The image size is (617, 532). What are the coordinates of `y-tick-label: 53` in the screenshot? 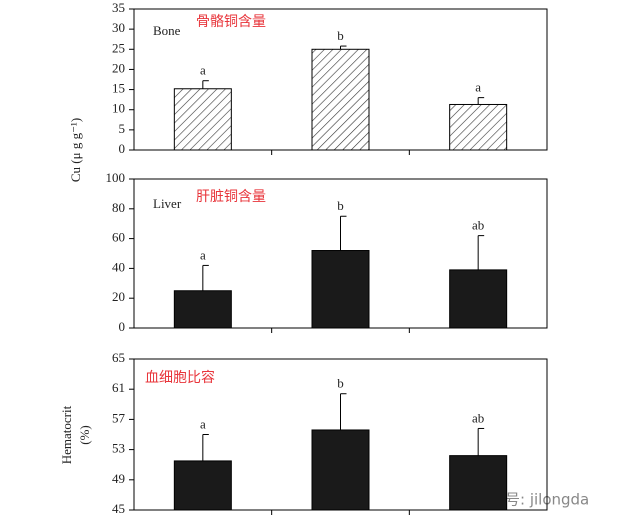 It's located at (118, 448).